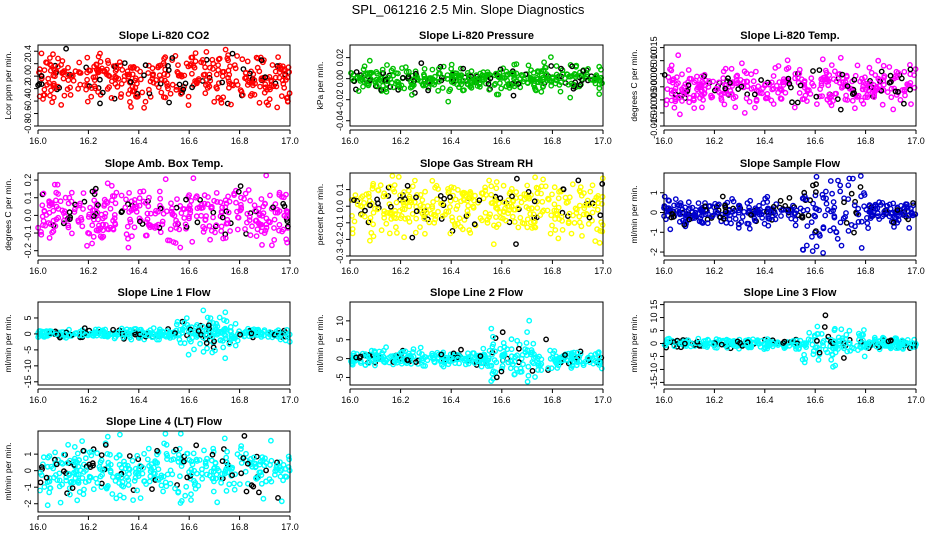  I want to click on x-tick-label: 16.8, so click(240, 271).